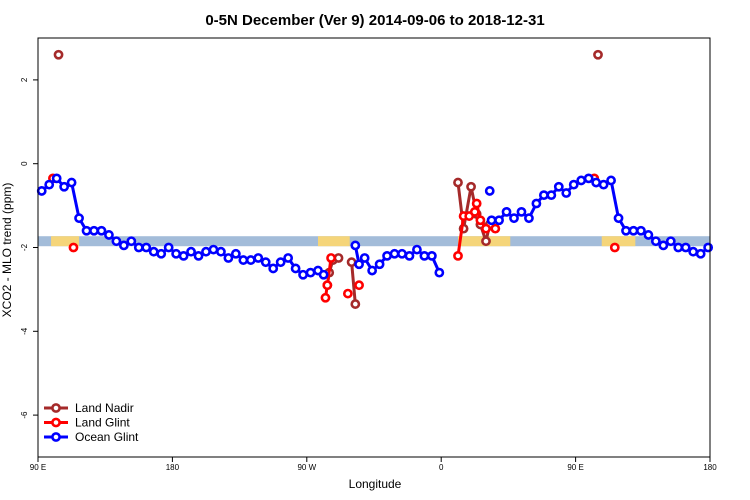 This screenshot has width=750, height=500. I want to click on y-tick-label: -4, so click(24, 331).